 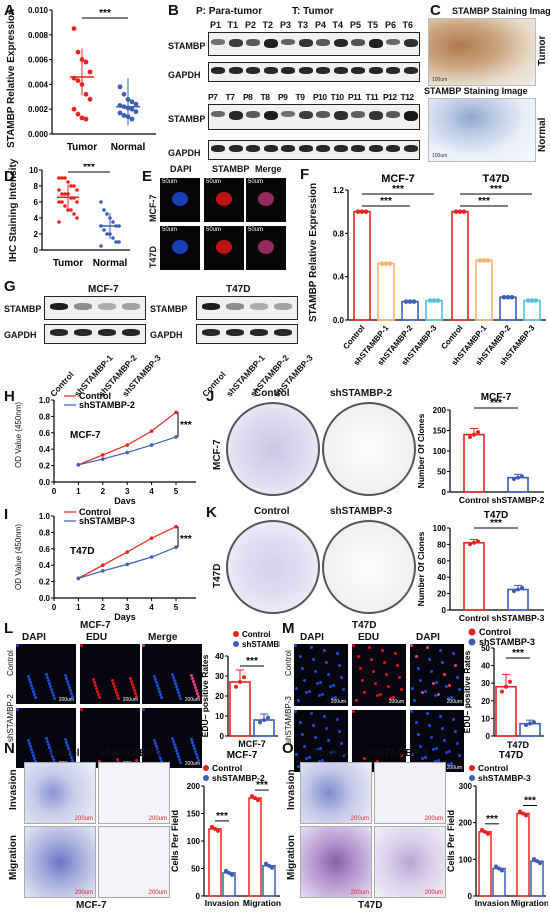 I want to click on lane-label: P2, so click(x=251, y=25).